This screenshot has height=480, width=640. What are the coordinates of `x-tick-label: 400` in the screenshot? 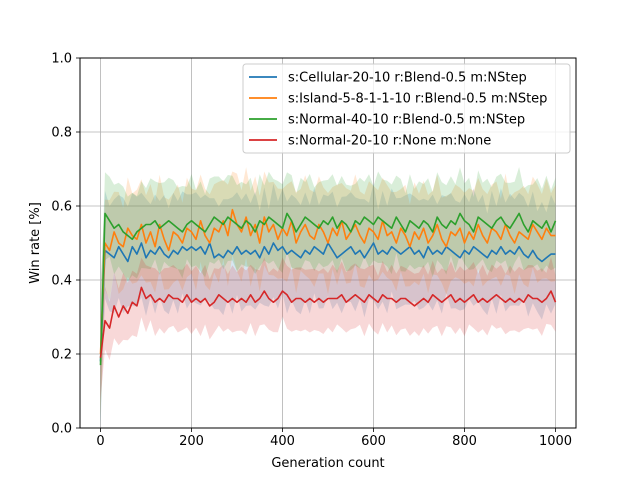 It's located at (282, 441).